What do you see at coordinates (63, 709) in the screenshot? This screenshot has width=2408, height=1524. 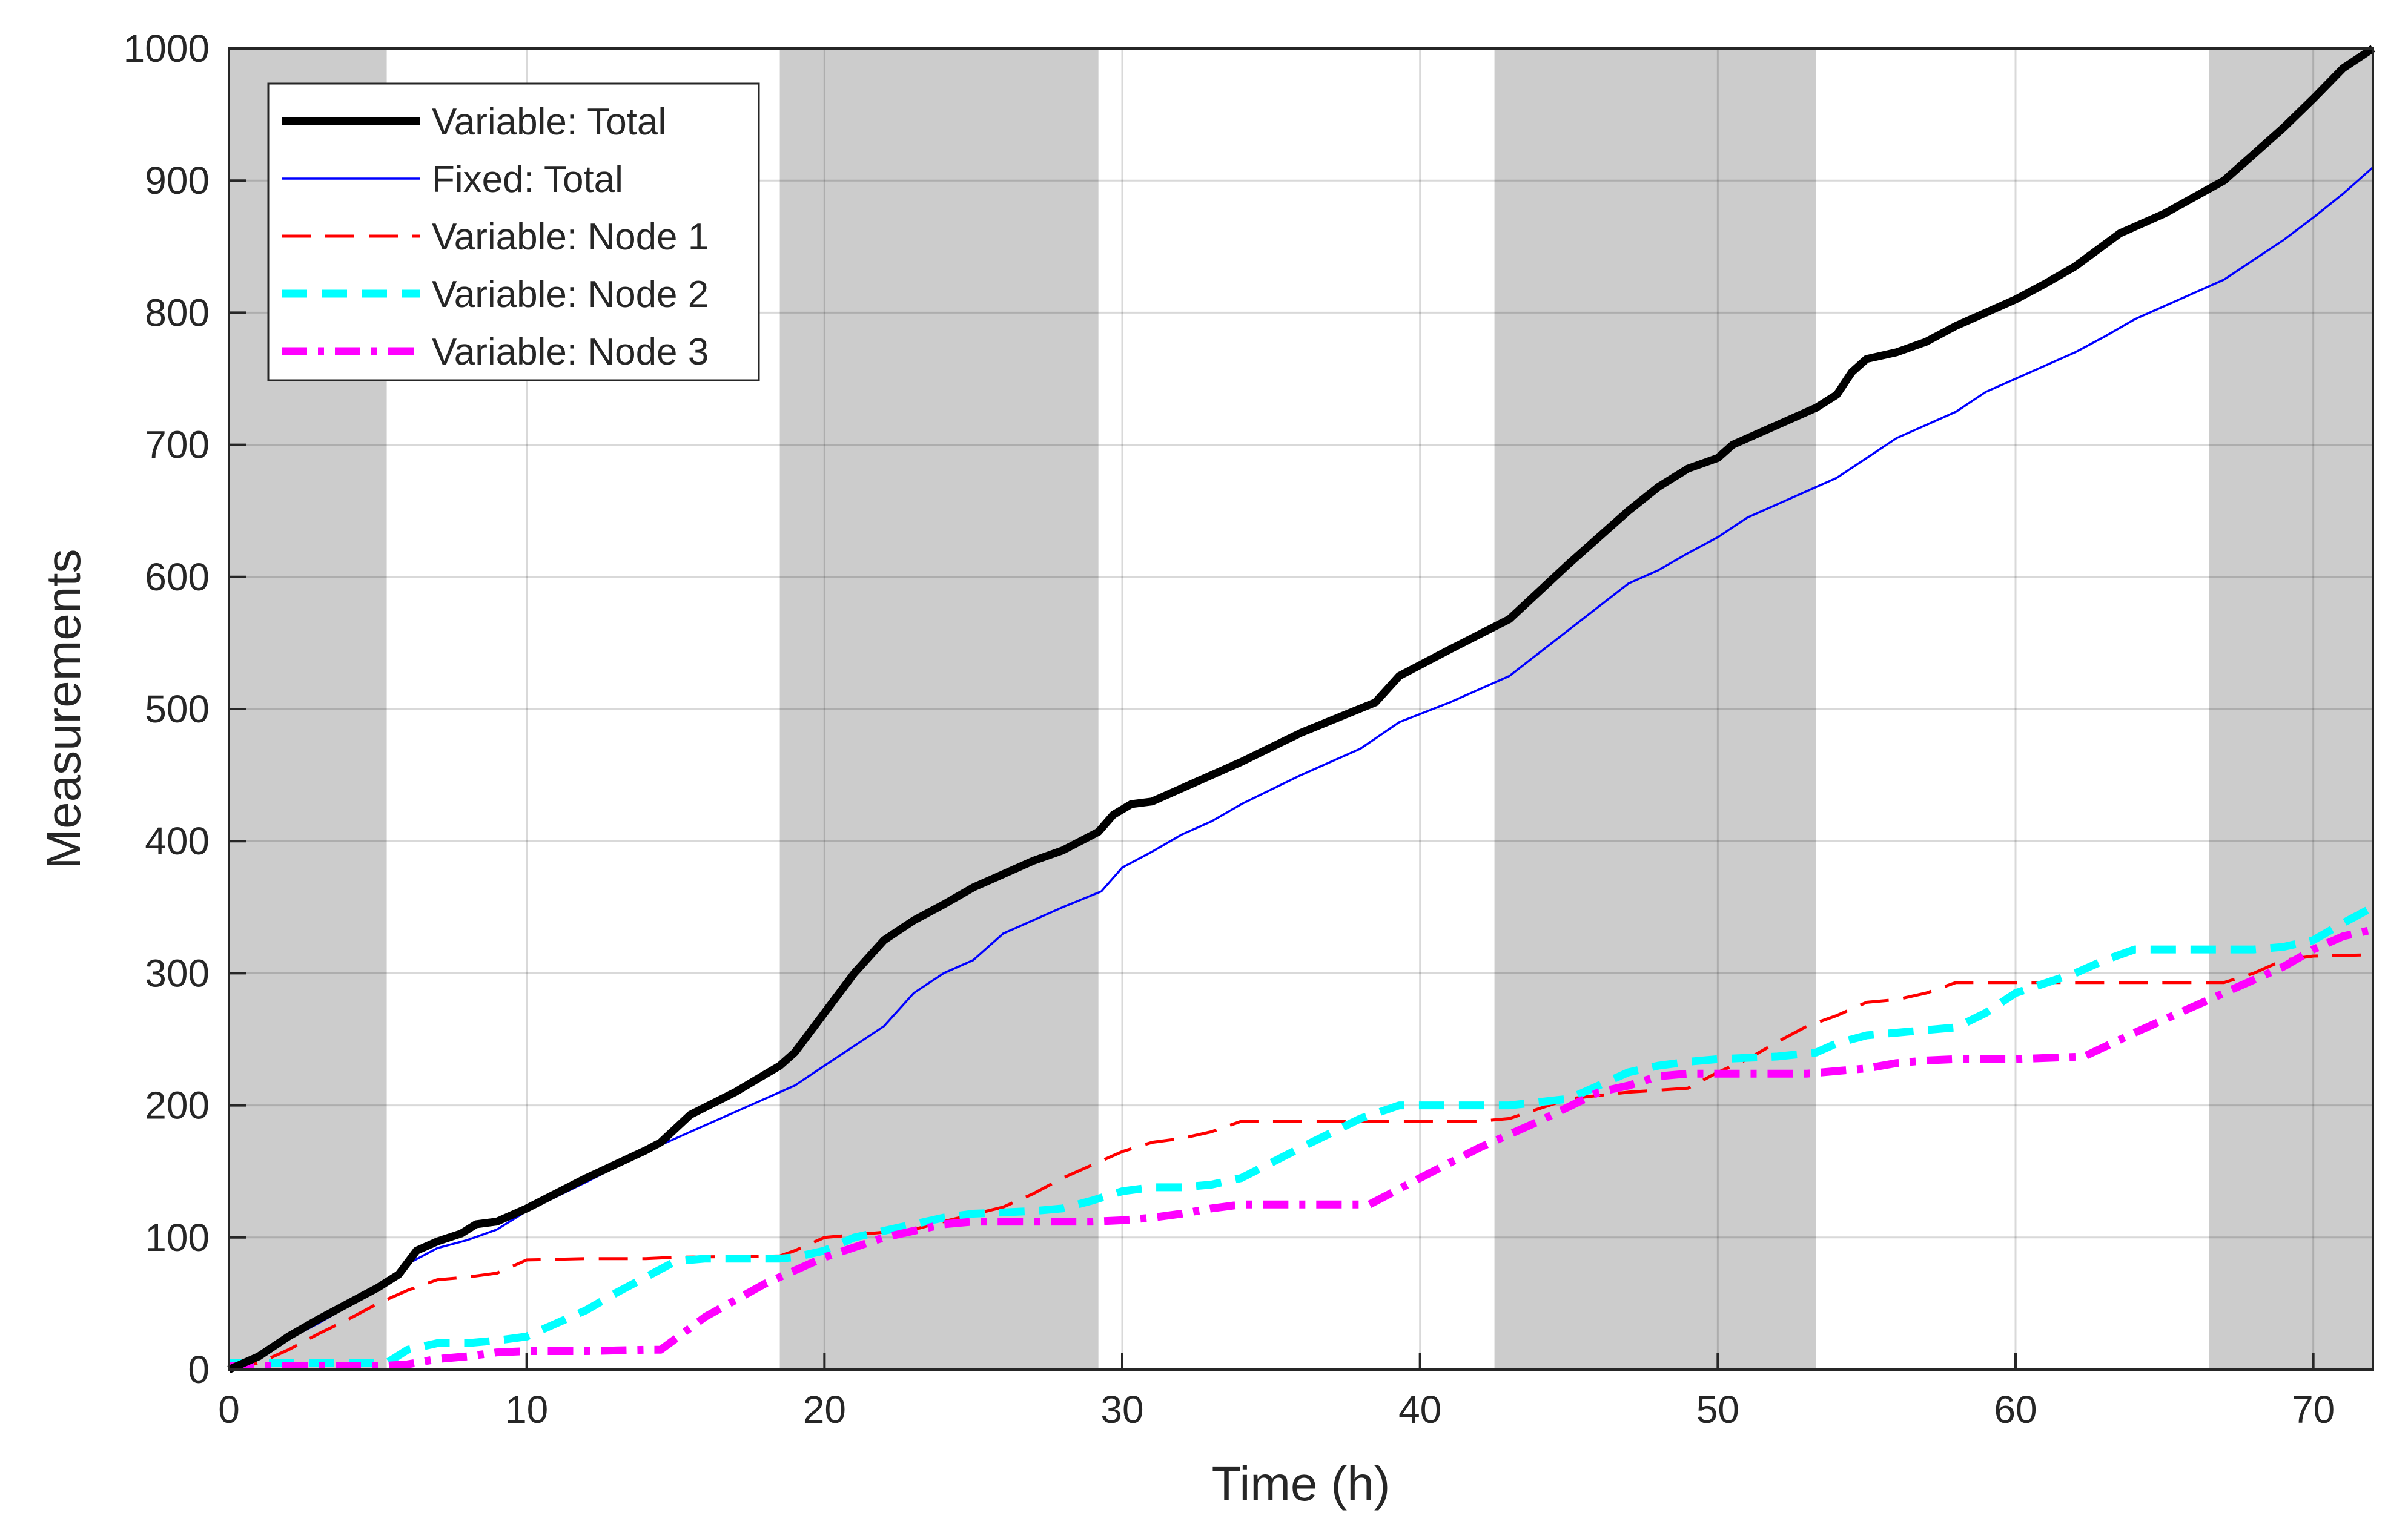 I see `y-axis-label: Measurements` at bounding box center [63, 709].